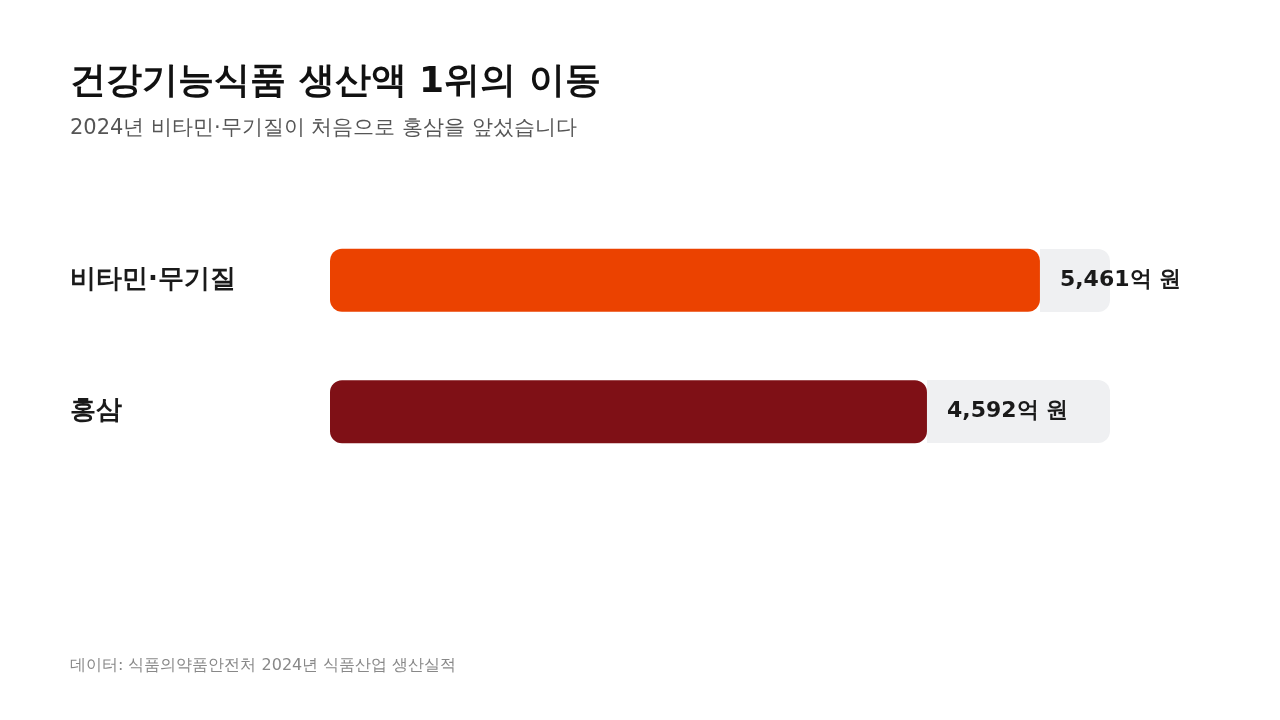 This screenshot has width=1280, height=720. I want to click on text: 데이터: 식품의약품안전처 2024년 식품산업 생산실적, so click(263, 665).